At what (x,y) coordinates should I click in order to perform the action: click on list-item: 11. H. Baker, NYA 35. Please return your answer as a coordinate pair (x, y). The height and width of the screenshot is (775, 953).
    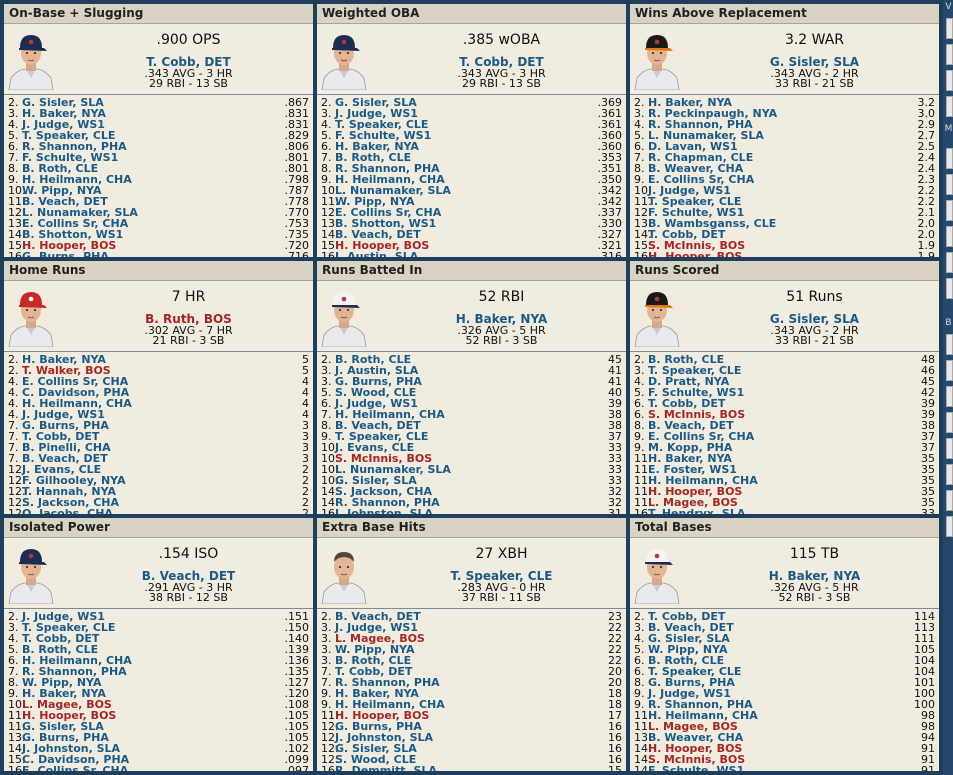
    Looking at the image, I should click on (784, 458).